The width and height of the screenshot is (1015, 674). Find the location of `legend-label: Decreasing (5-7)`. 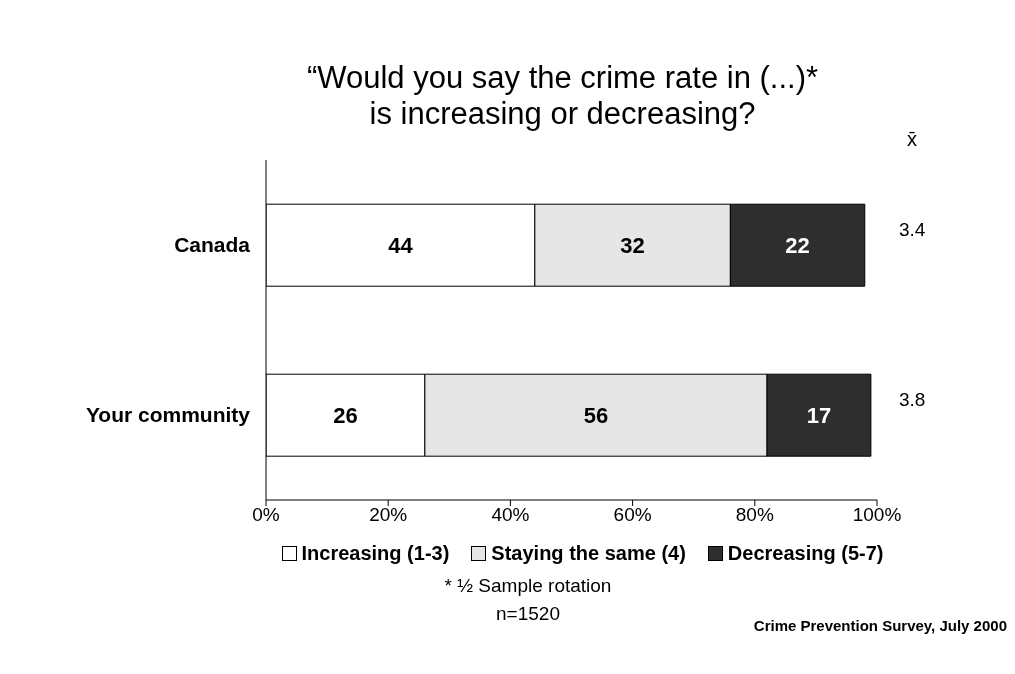

legend-label: Decreasing (5-7) is located at coordinates (805, 553).